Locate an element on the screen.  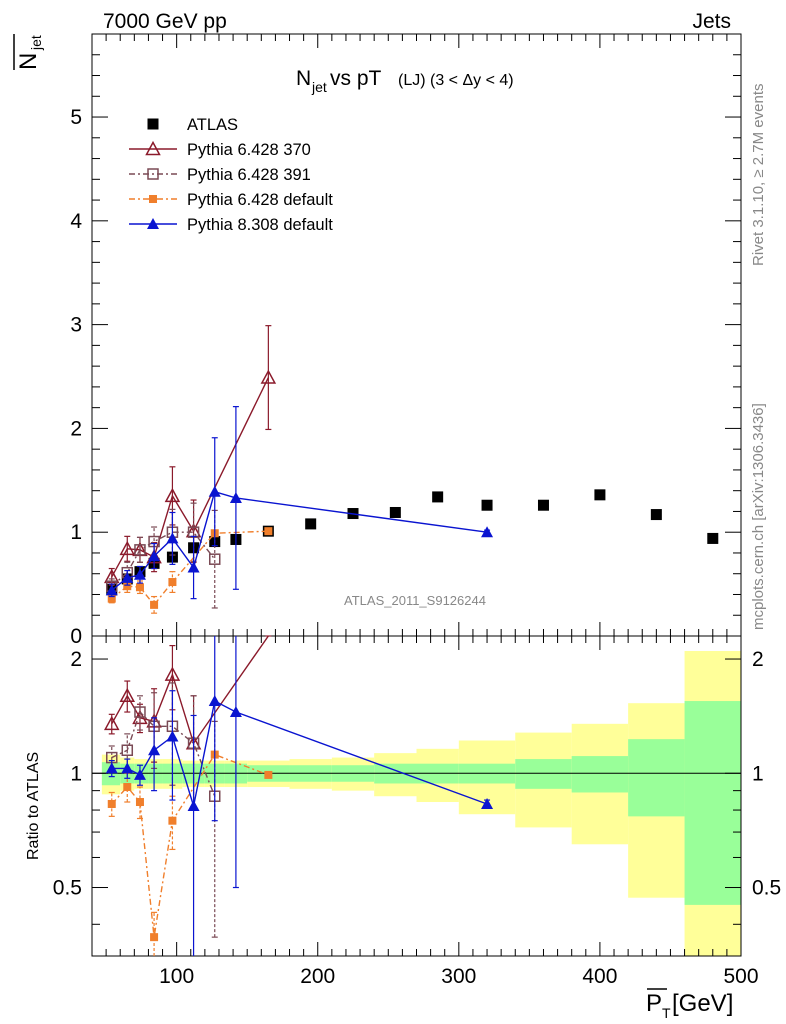
x-tick-label: 100 is located at coordinates (176, 976).